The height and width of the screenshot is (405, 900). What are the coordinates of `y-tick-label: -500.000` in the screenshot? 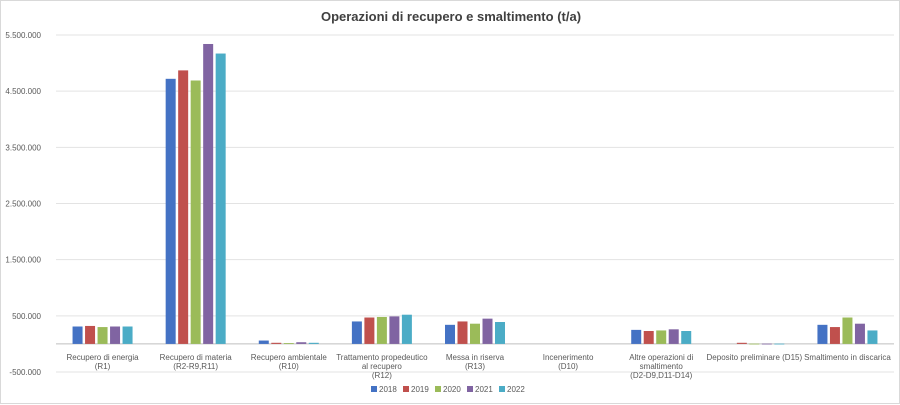 It's located at (25, 372).